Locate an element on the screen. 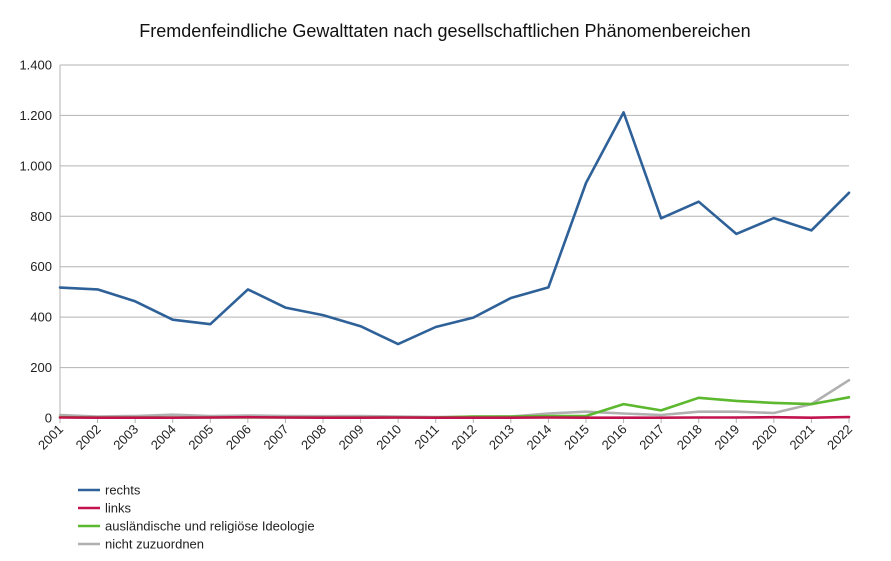 The width and height of the screenshot is (891, 561). x-tick-label: 2012 is located at coordinates (463, 437).